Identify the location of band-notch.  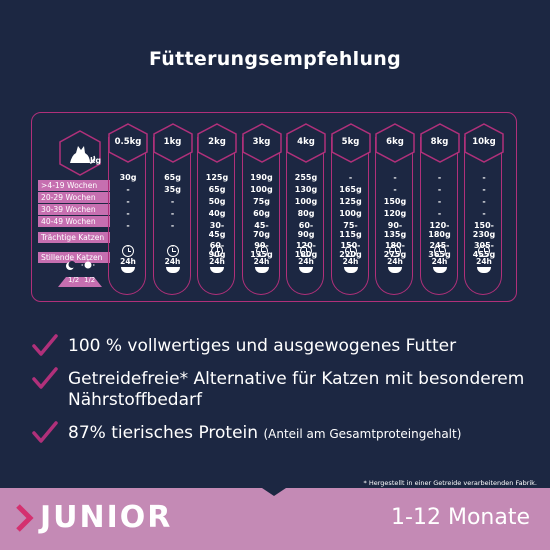
(274, 492).